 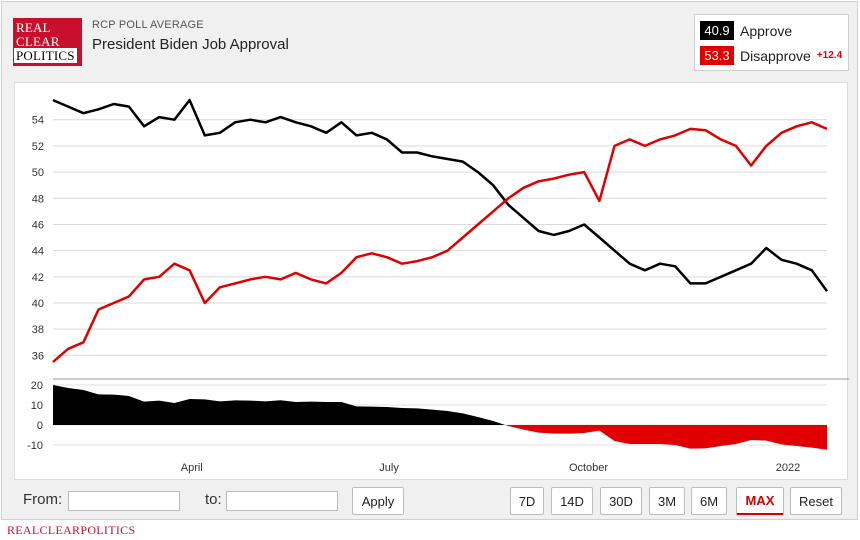 I want to click on x-tick-october: October, so click(x=588, y=468).